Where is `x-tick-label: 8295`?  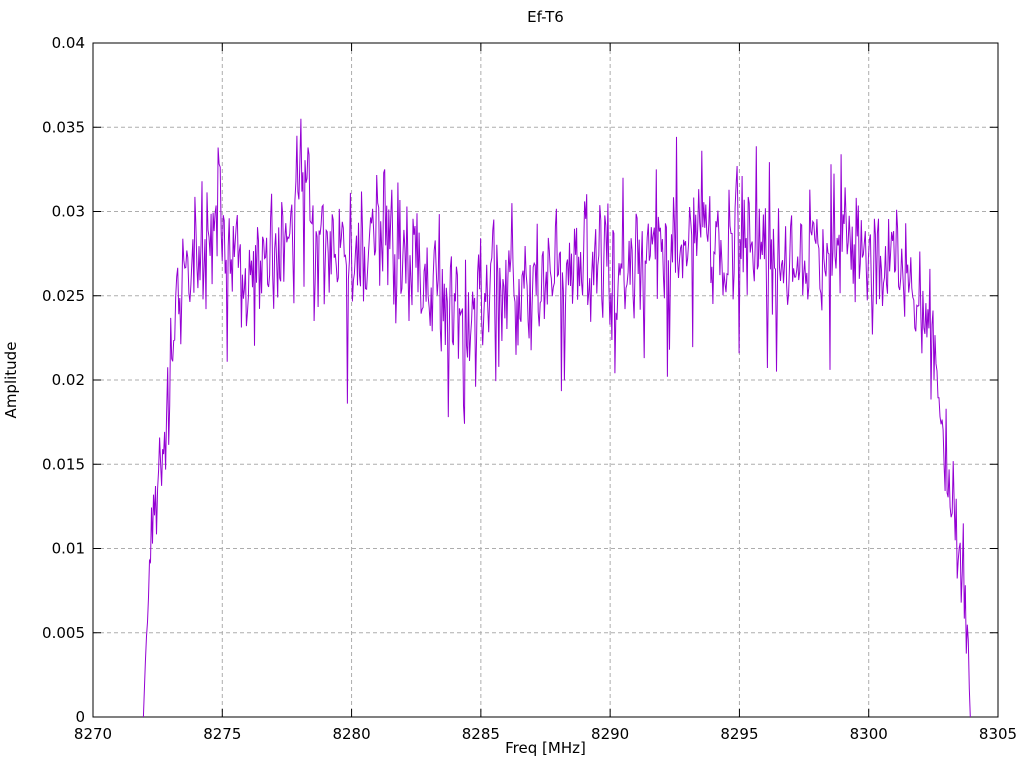
x-tick-label: 8295 is located at coordinates (739, 734).